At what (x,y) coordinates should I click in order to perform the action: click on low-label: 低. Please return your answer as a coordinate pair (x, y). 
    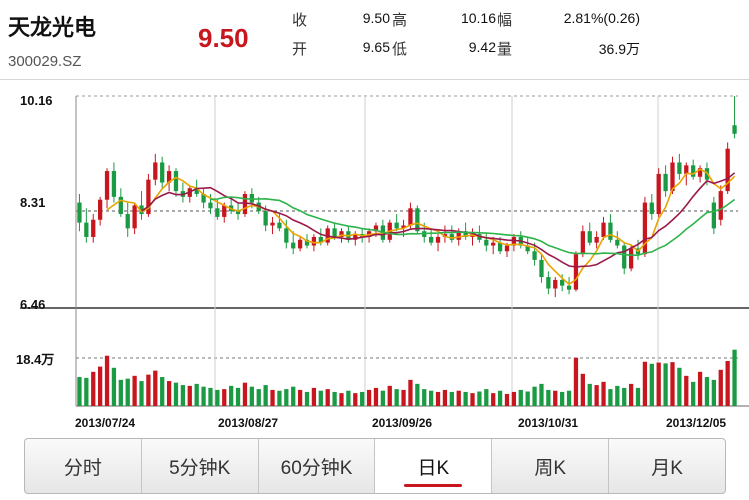
    Looking at the image, I should click on (400, 49).